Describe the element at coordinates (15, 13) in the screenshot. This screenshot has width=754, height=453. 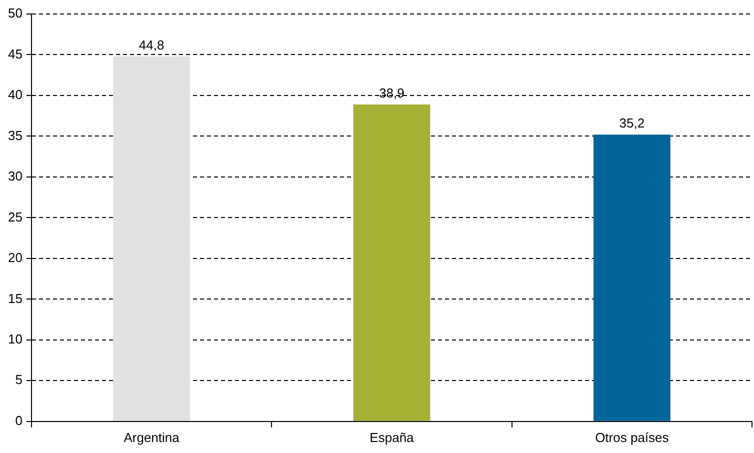
I see `y-tick-label: 50` at that location.